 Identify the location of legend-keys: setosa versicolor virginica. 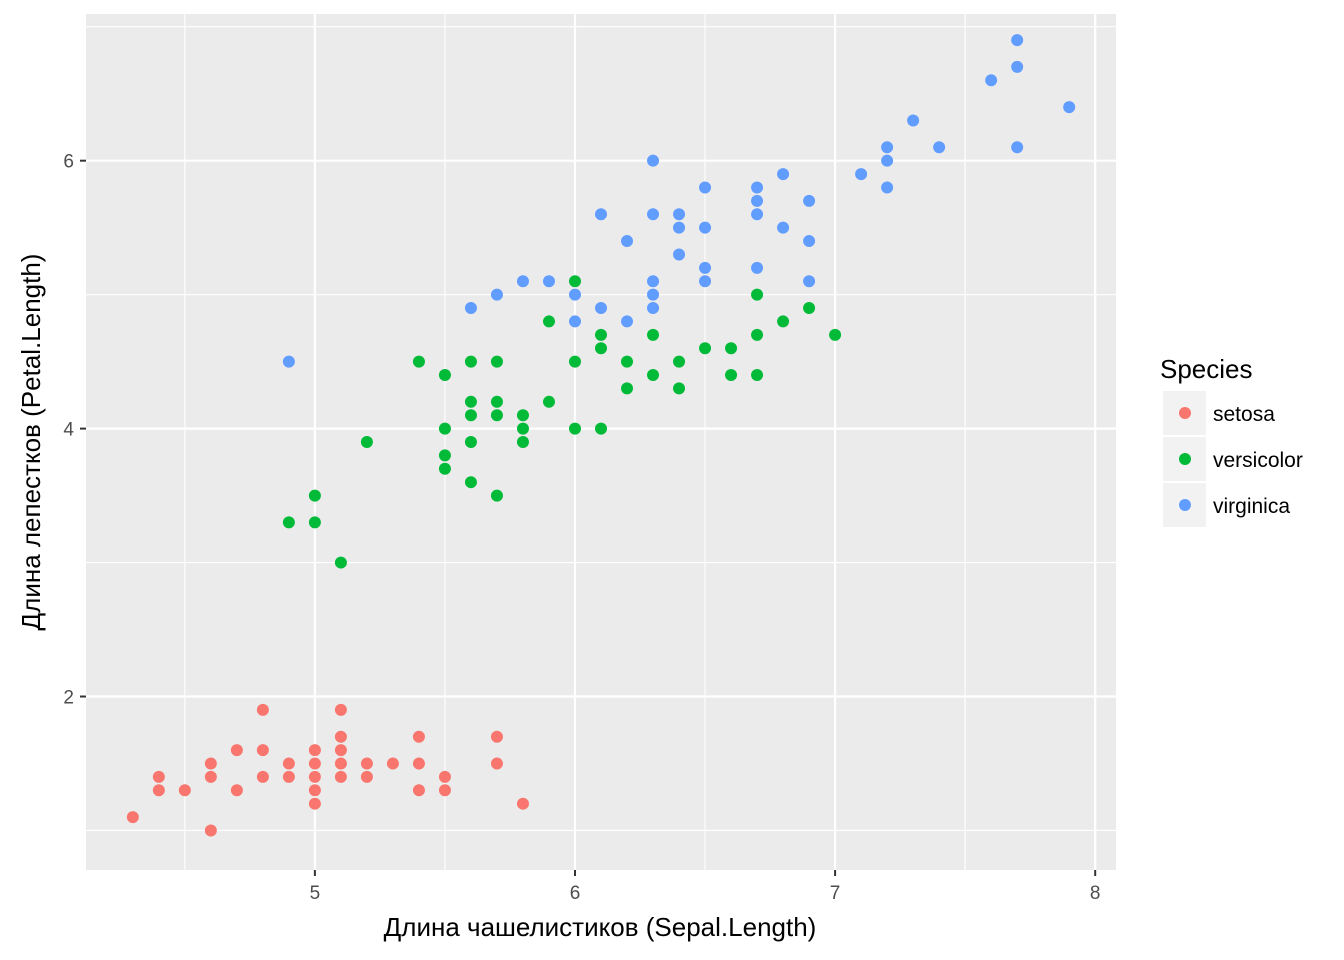
(1233, 459).